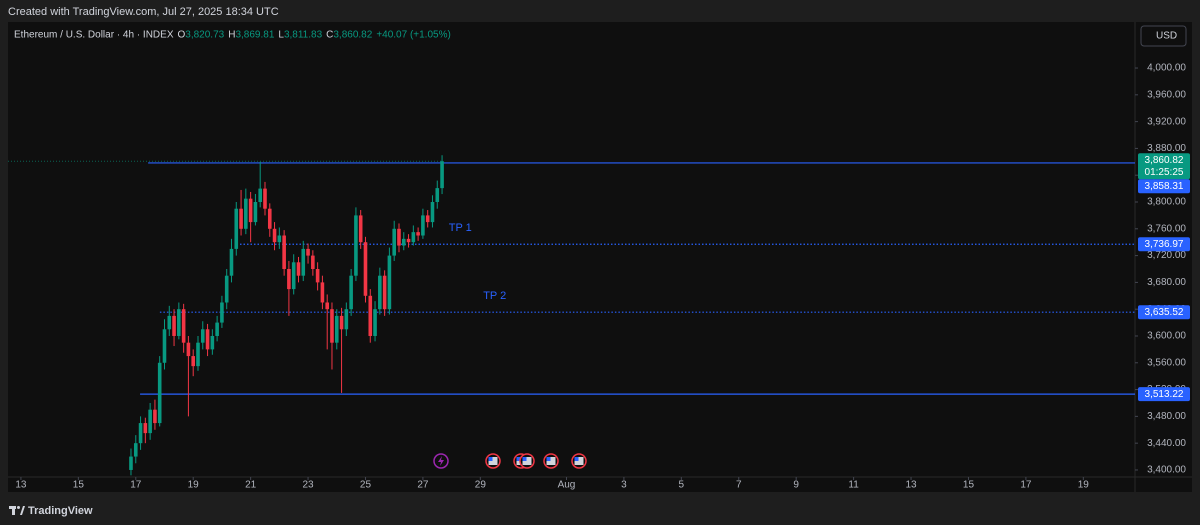 This screenshot has width=1200, height=525. What do you see at coordinates (1166, 148) in the screenshot?
I see `y-tick-label: 3,880.00` at bounding box center [1166, 148].